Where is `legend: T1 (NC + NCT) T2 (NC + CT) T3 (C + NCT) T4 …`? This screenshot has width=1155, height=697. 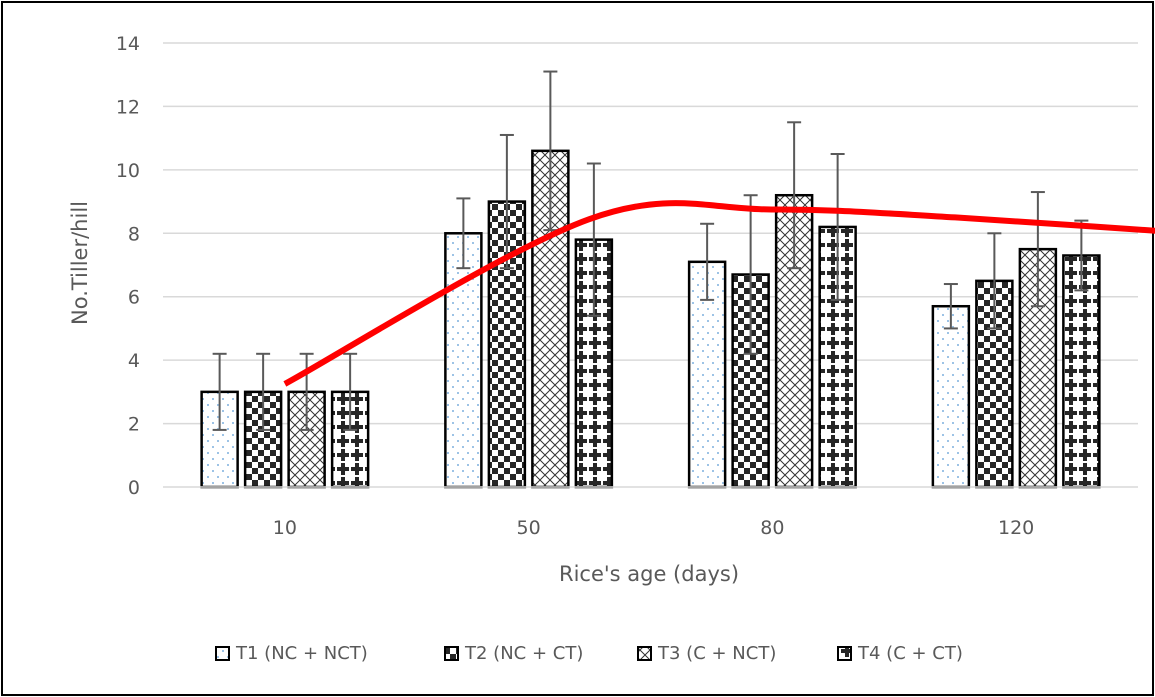 legend: T1 (NC + NCT) T2 (NC + CT) T3 (C + NCT) T4 … is located at coordinates (589, 653).